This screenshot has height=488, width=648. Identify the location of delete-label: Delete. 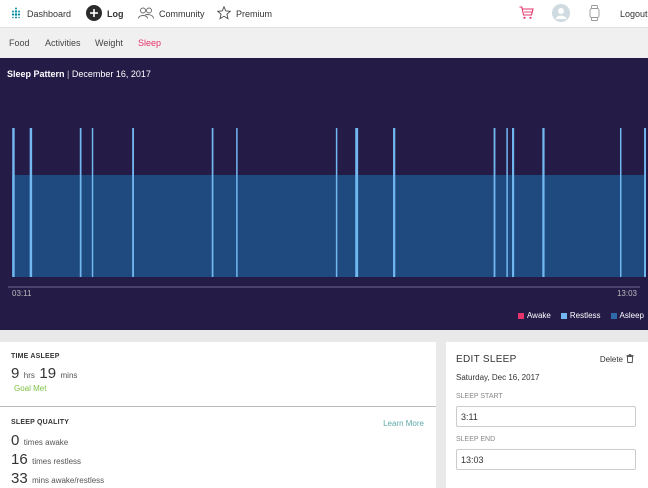
(611, 359).